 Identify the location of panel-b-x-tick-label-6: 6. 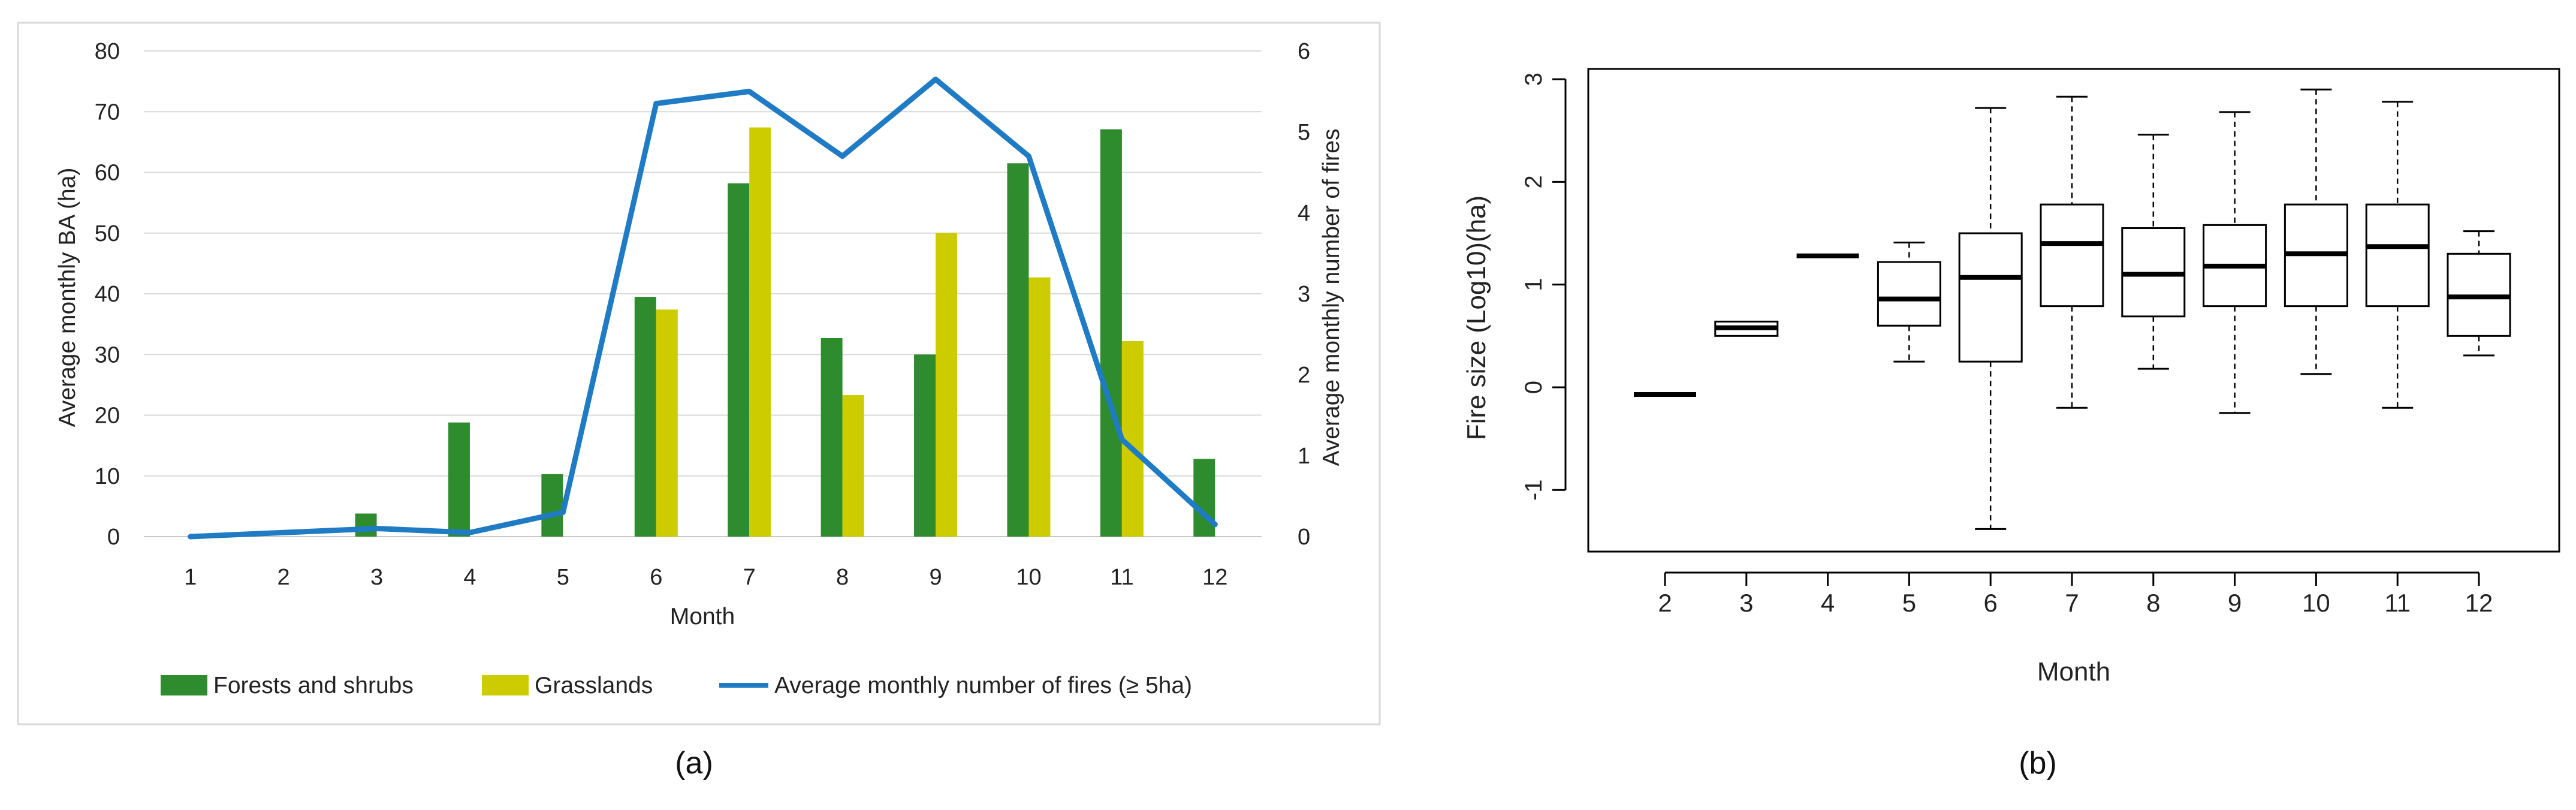
(1991, 603).